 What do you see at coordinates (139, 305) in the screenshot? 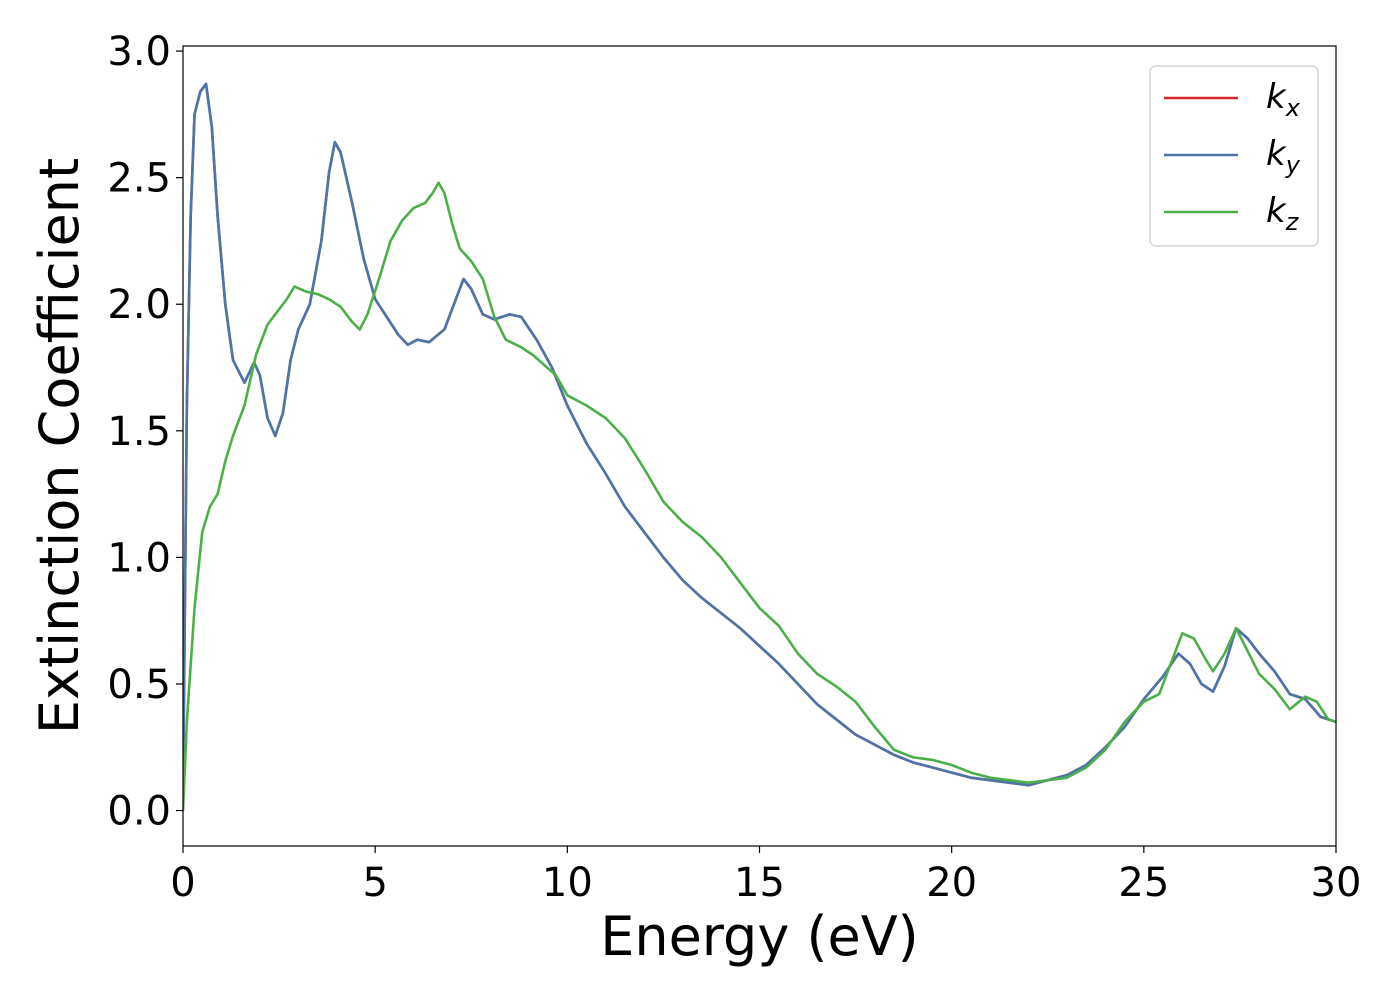
I see `y-tick-label: 2.0` at bounding box center [139, 305].